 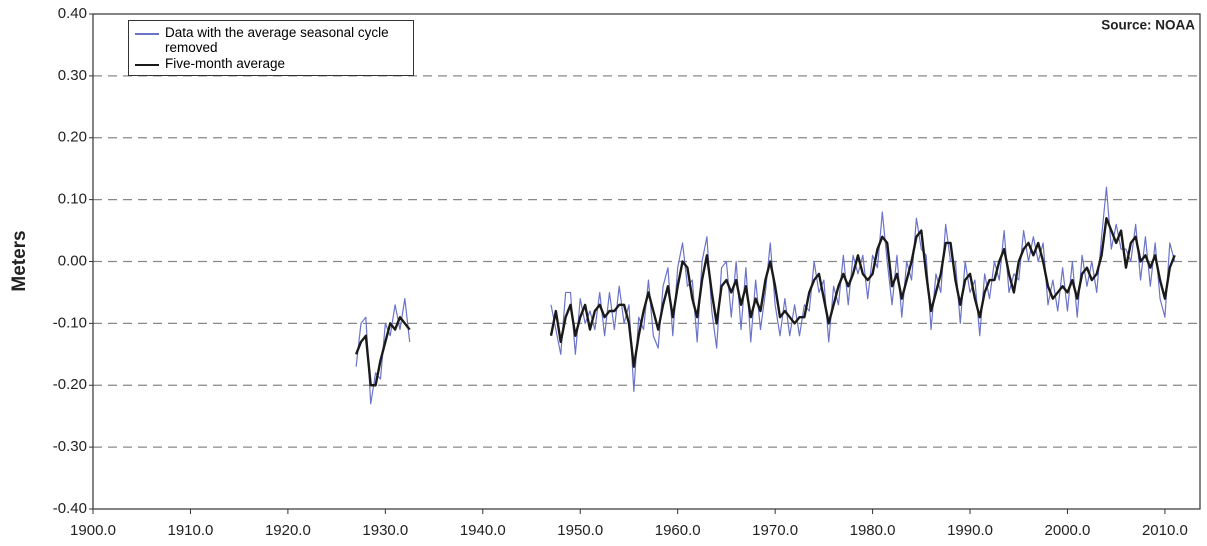 I want to click on x-tick-label: 1970.0, so click(x=775, y=530).